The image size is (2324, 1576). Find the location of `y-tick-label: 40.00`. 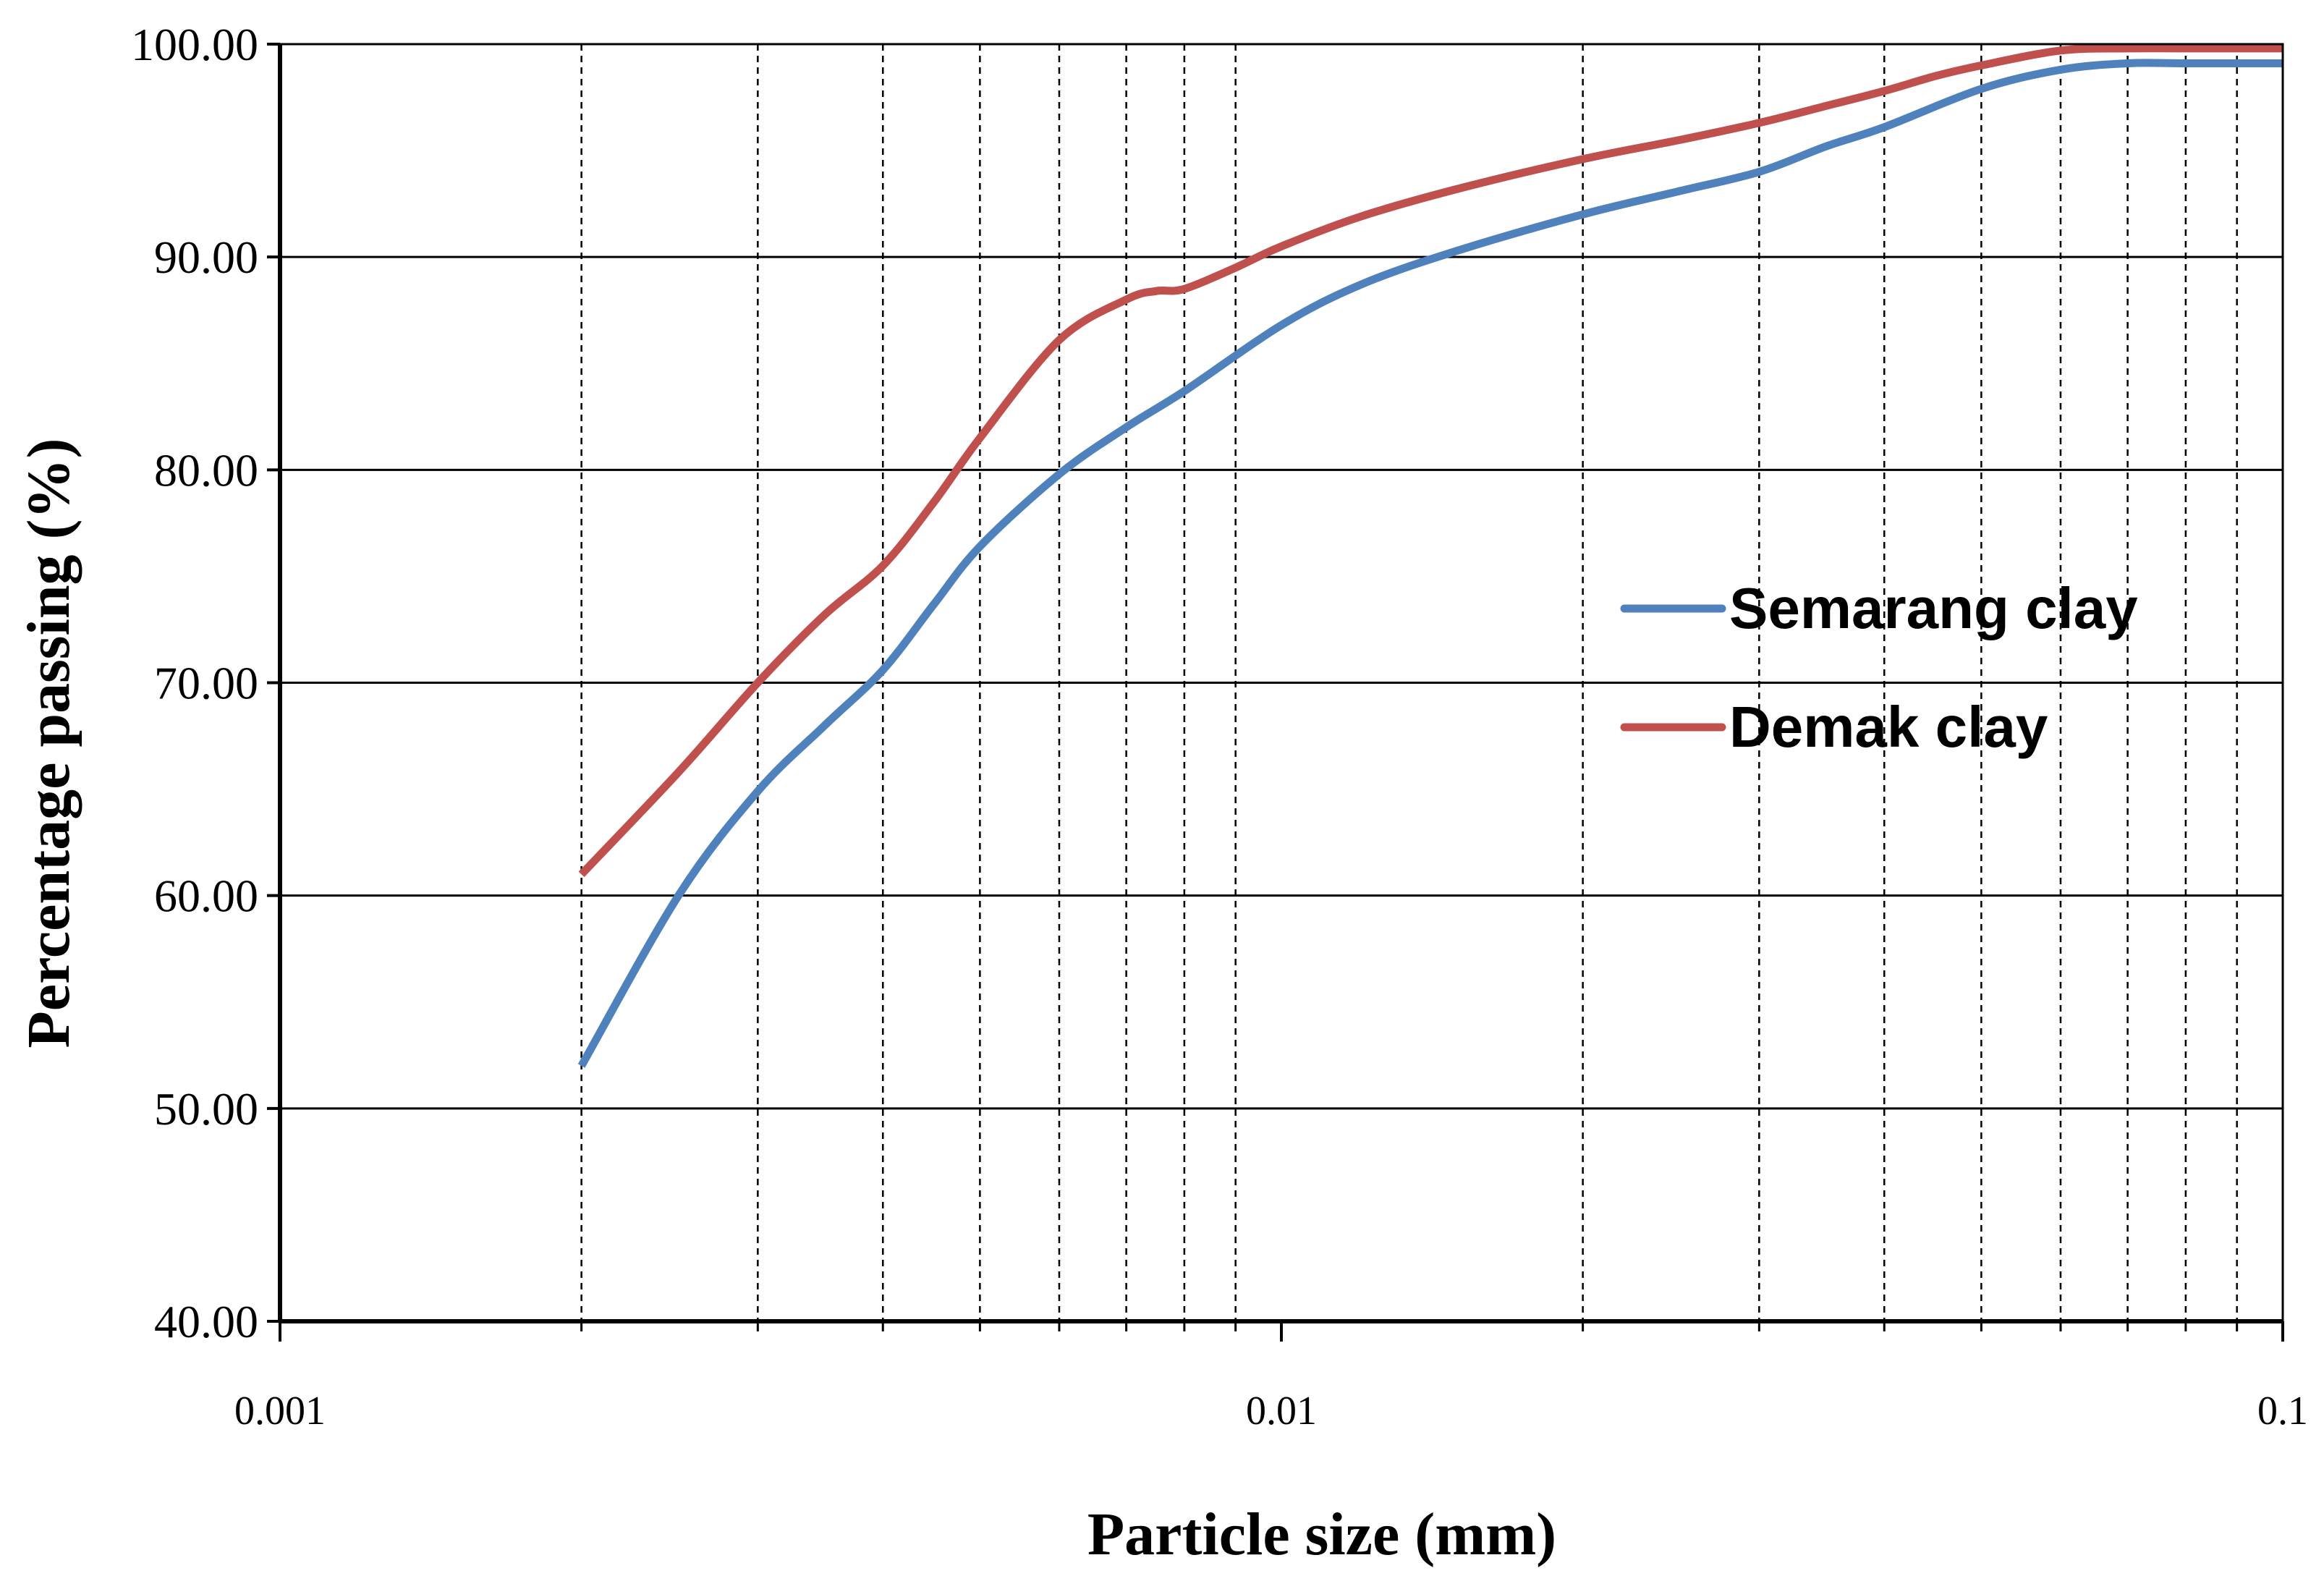

y-tick-label: 40.00 is located at coordinates (206, 1321).